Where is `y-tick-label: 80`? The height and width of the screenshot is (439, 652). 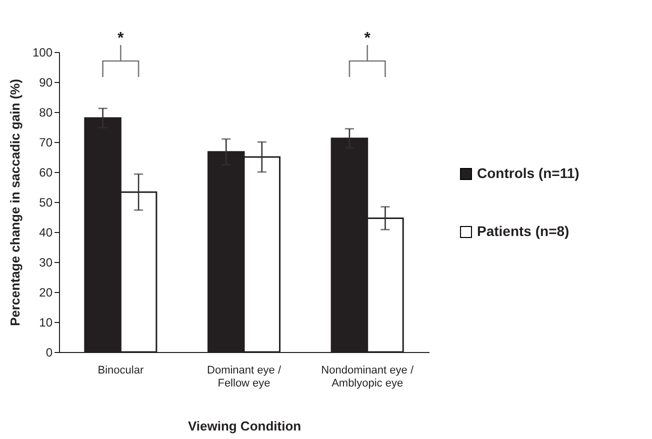
y-tick-label: 80 is located at coordinates (46, 113).